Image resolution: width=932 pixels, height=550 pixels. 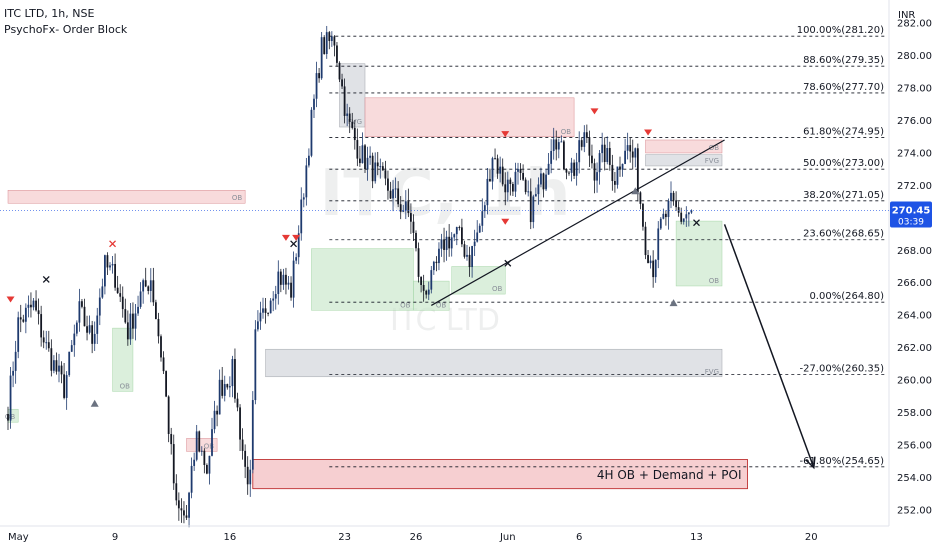 I want to click on buy-signal-icon, so click(x=673, y=303).